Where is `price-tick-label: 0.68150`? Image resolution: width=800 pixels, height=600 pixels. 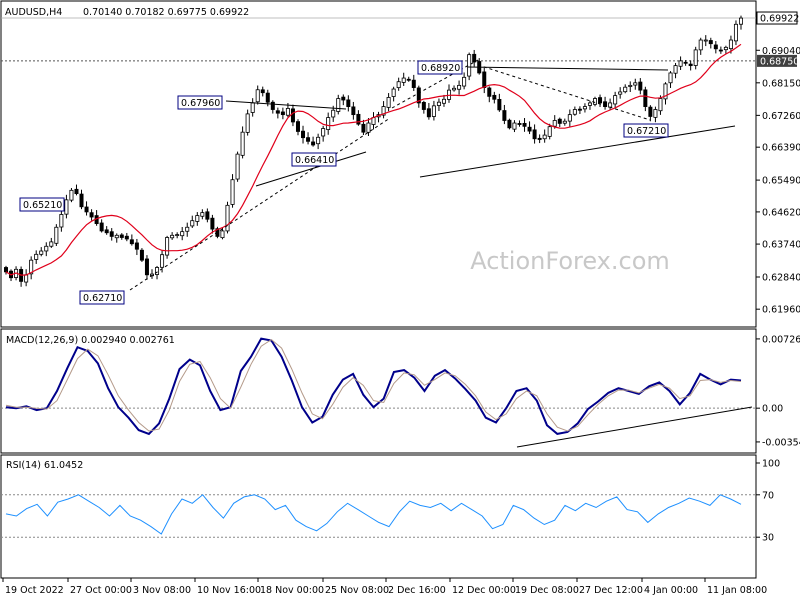 price-tick-label: 0.68150 is located at coordinates (781, 83).